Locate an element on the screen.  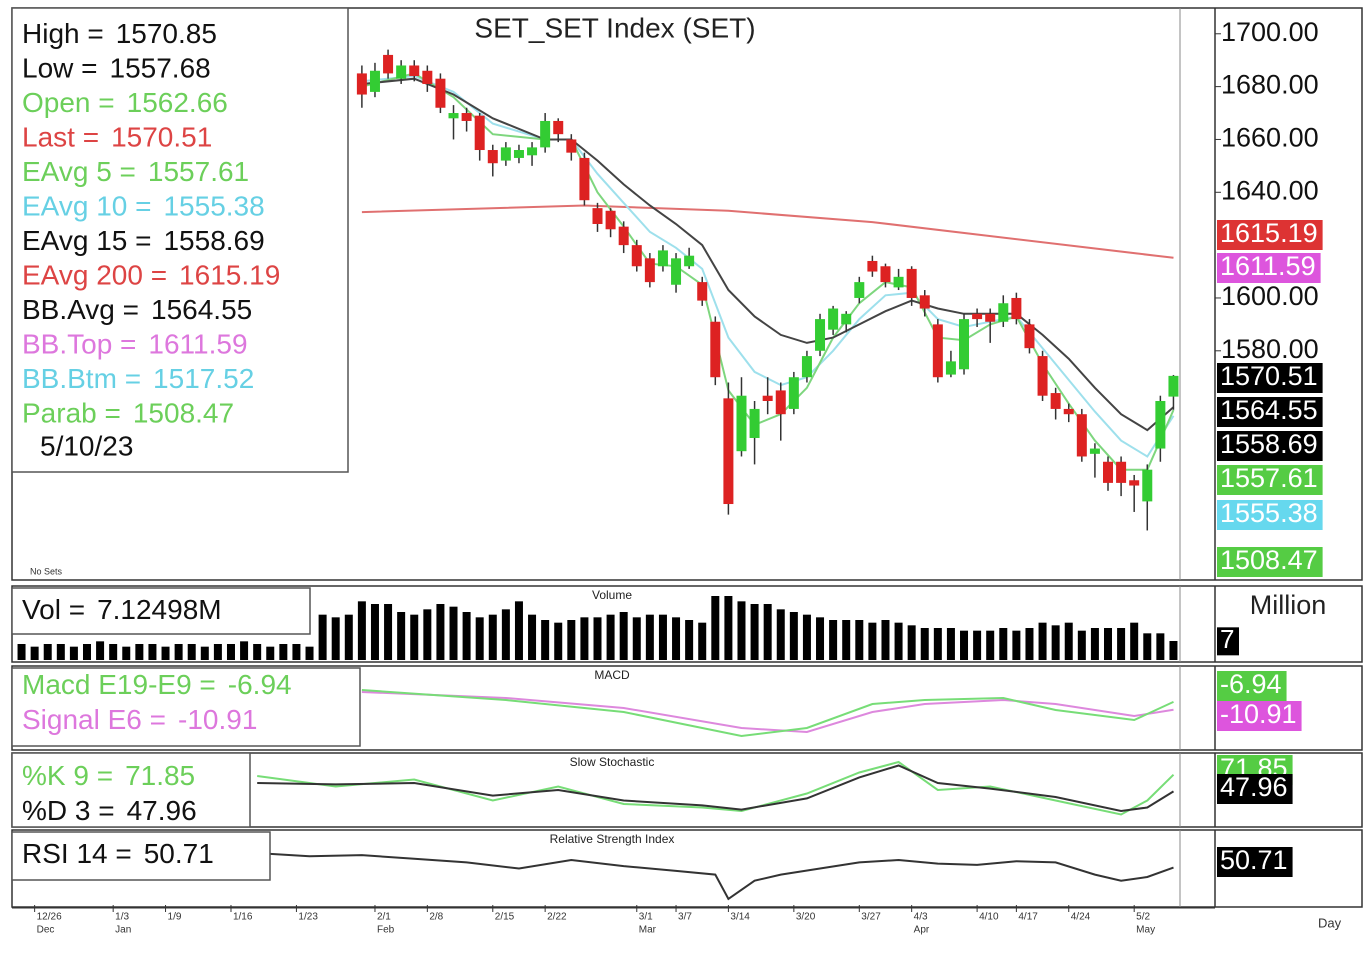
info-value: -10.91 is located at coordinates (217, 719).